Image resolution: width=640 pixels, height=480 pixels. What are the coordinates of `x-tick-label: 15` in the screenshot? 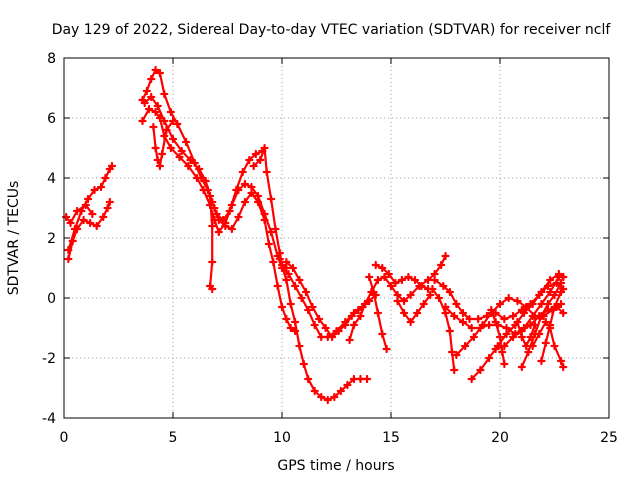 It's located at (391, 438).